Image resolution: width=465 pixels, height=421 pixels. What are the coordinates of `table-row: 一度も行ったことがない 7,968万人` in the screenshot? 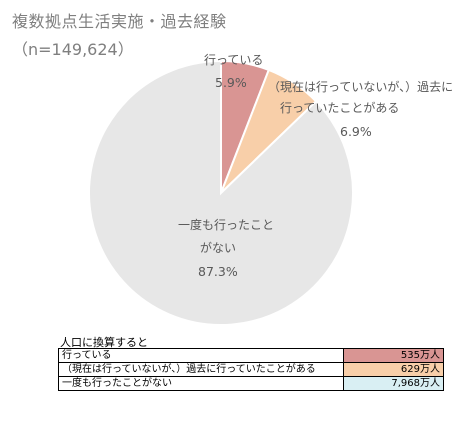 It's located at (251, 383).